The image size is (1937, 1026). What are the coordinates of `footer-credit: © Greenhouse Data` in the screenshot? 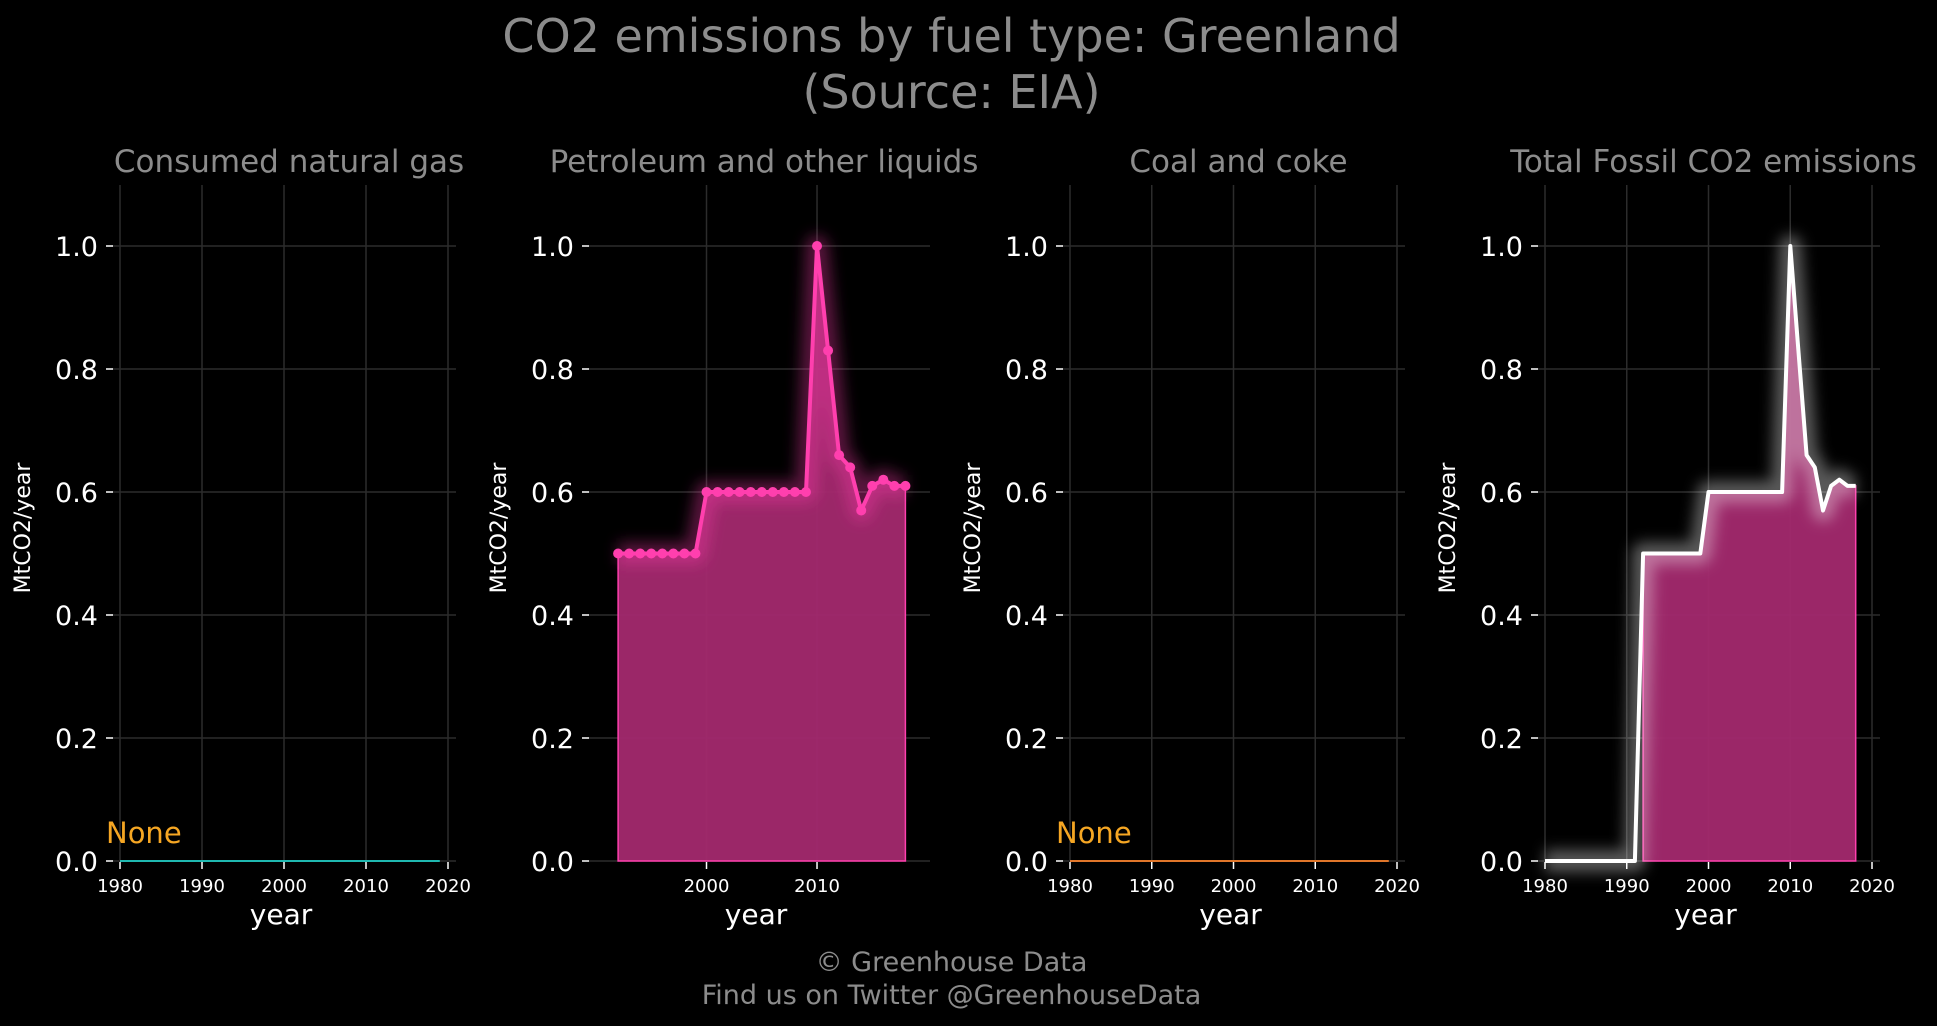 It's located at (951, 962).